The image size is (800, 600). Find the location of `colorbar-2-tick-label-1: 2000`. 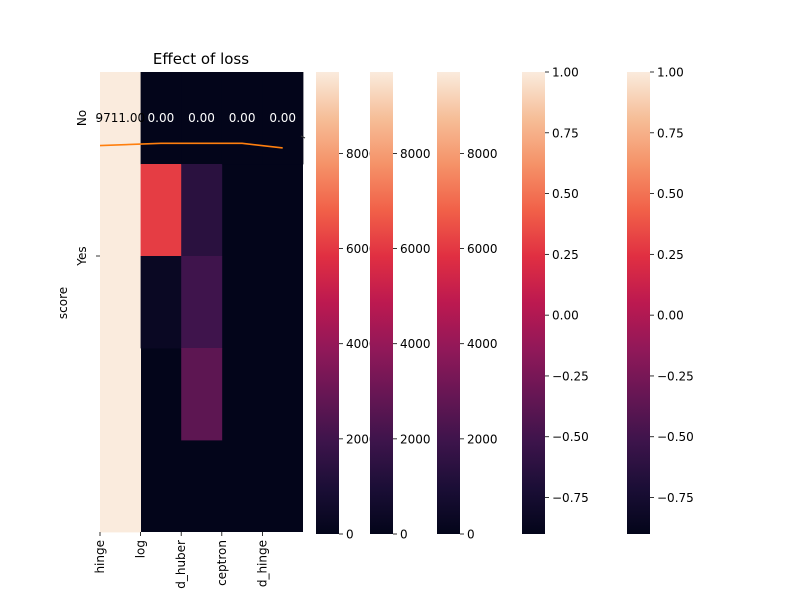

colorbar-2-tick-label-1: 2000 is located at coordinates (482, 439).